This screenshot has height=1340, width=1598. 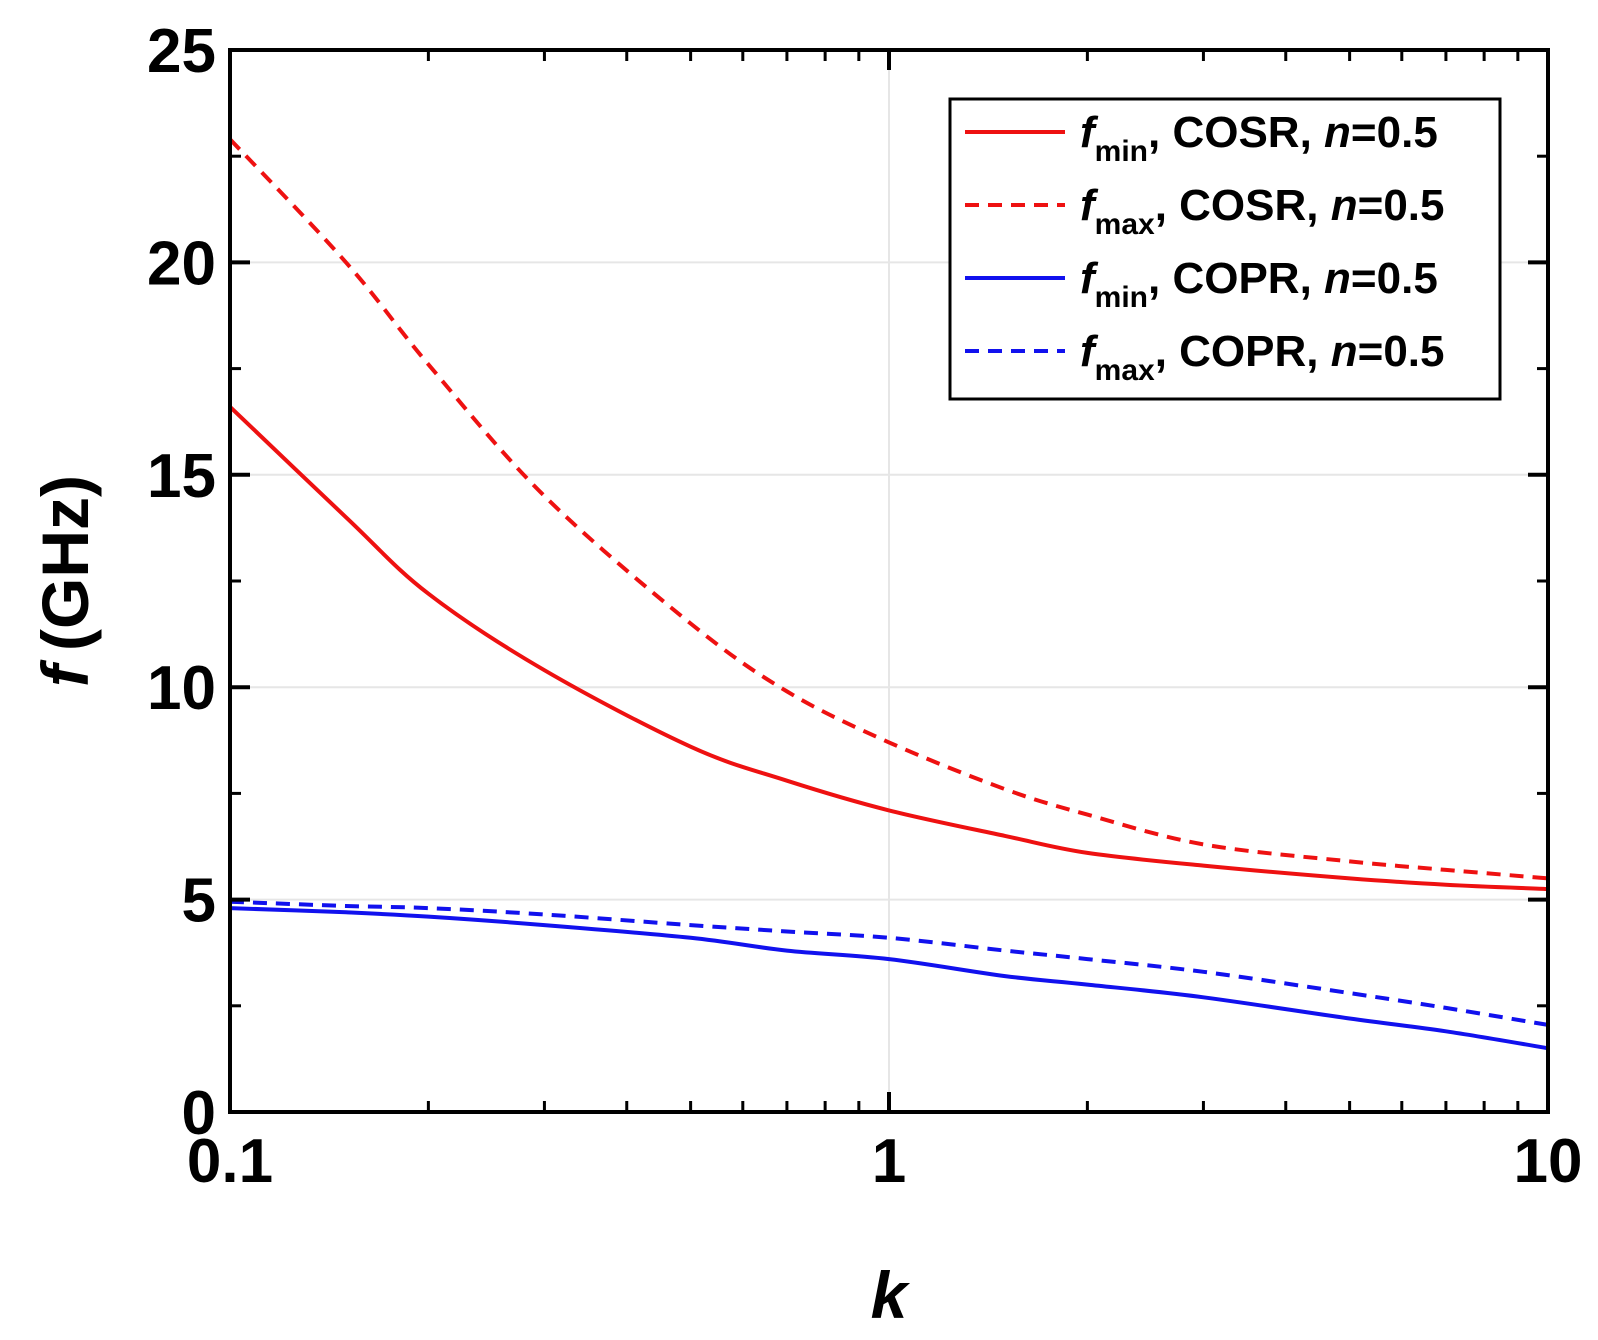 I want to click on y-tick-label: 25, so click(x=181, y=51).